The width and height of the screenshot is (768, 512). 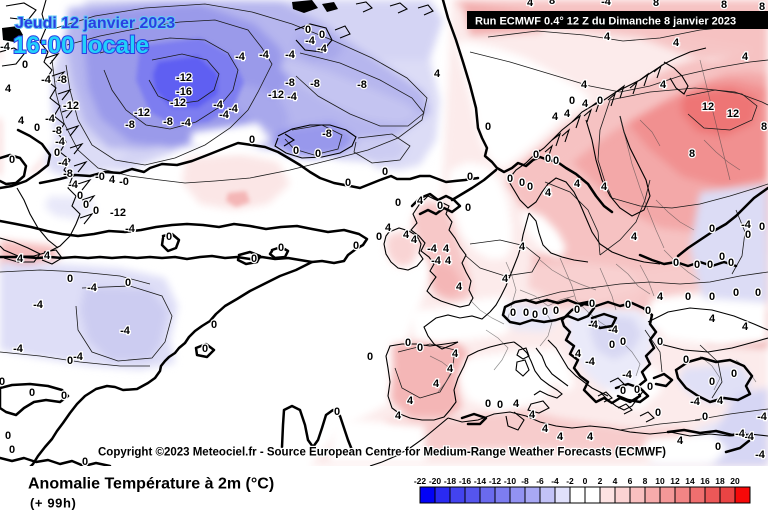 I want to click on svg-text: 10, so click(x=660, y=481).